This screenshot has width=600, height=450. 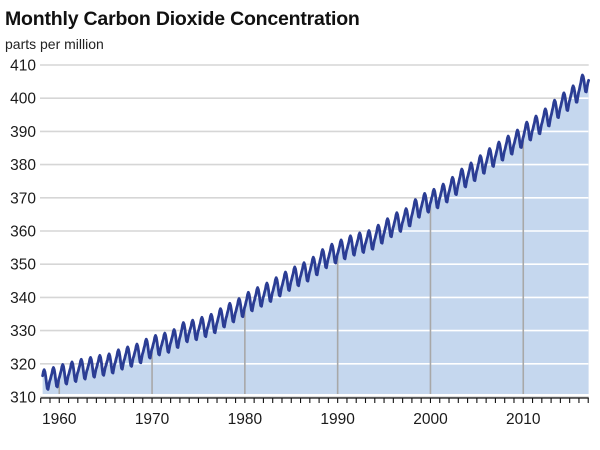 I want to click on x-tick-label-2000: 2000, so click(x=430, y=419).